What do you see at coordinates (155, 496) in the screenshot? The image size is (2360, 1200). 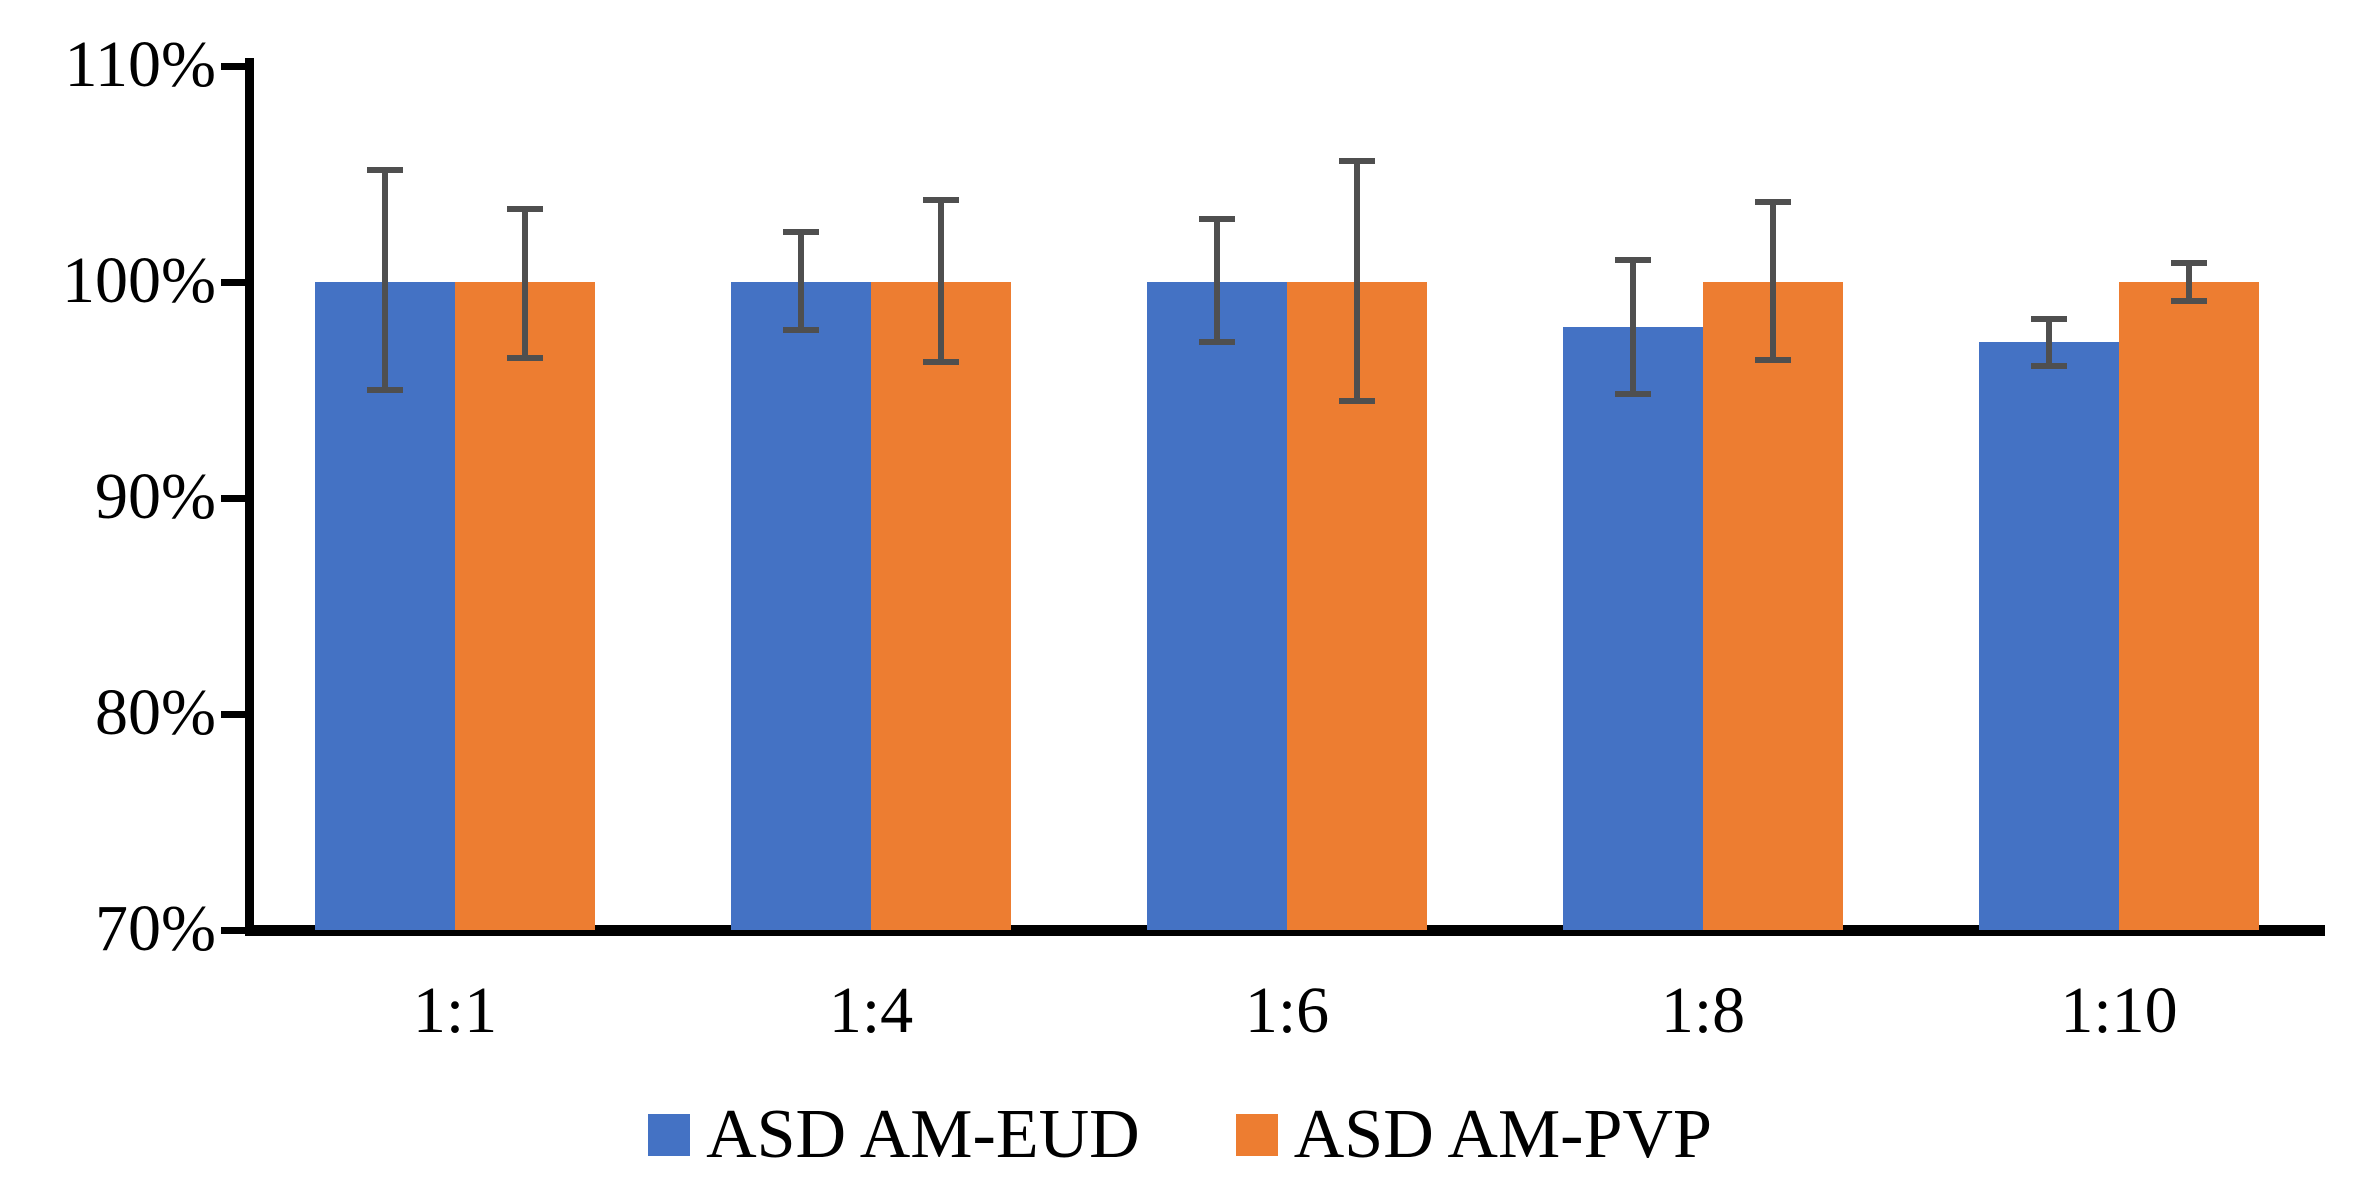 I see `y-axis-tick-label: 90%` at bounding box center [155, 496].